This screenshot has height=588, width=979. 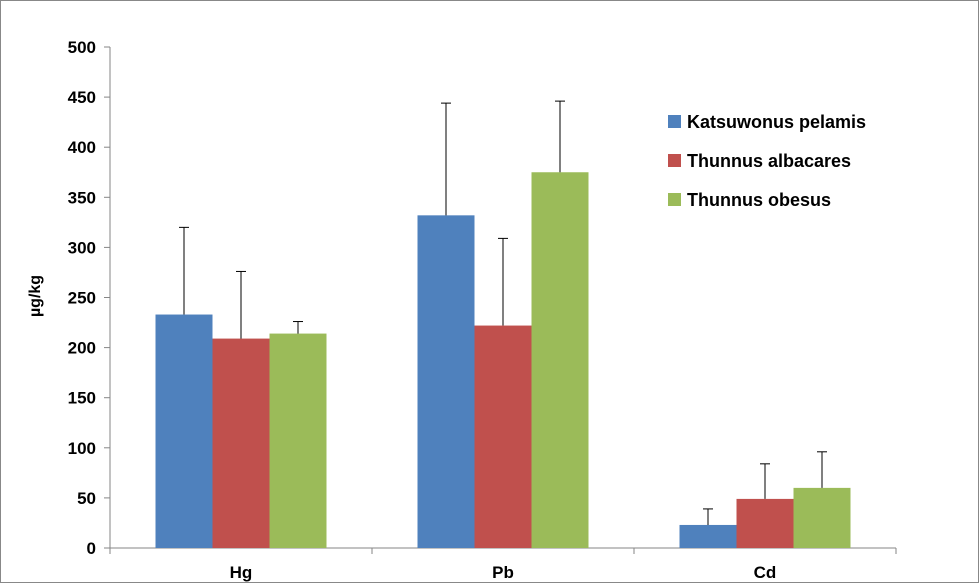 I want to click on legend-label: Katsuwonus pelamis, so click(x=776, y=122).